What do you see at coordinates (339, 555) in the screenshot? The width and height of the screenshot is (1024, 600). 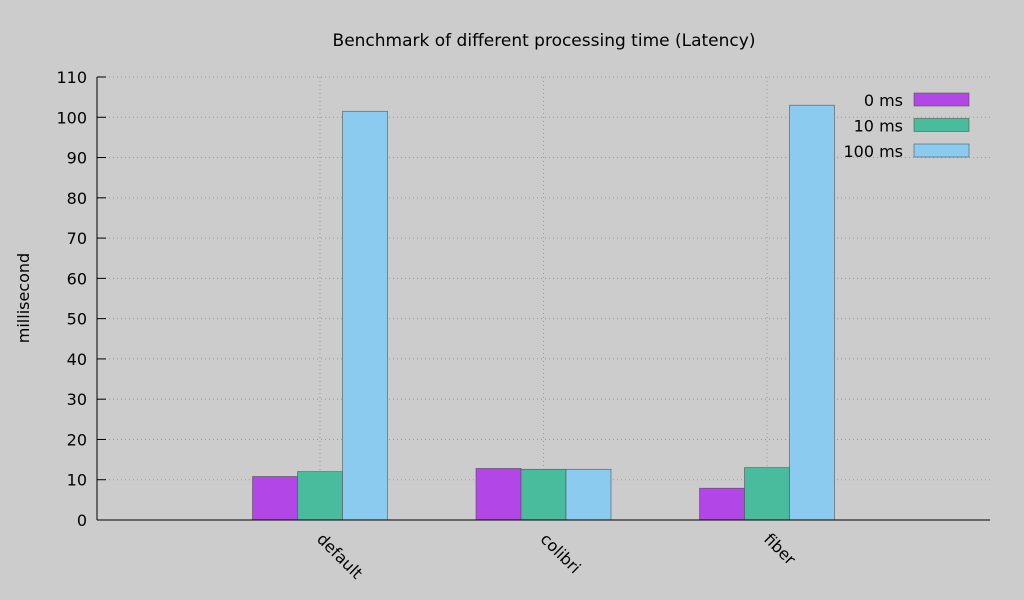 I see `x-category-label: default` at bounding box center [339, 555].